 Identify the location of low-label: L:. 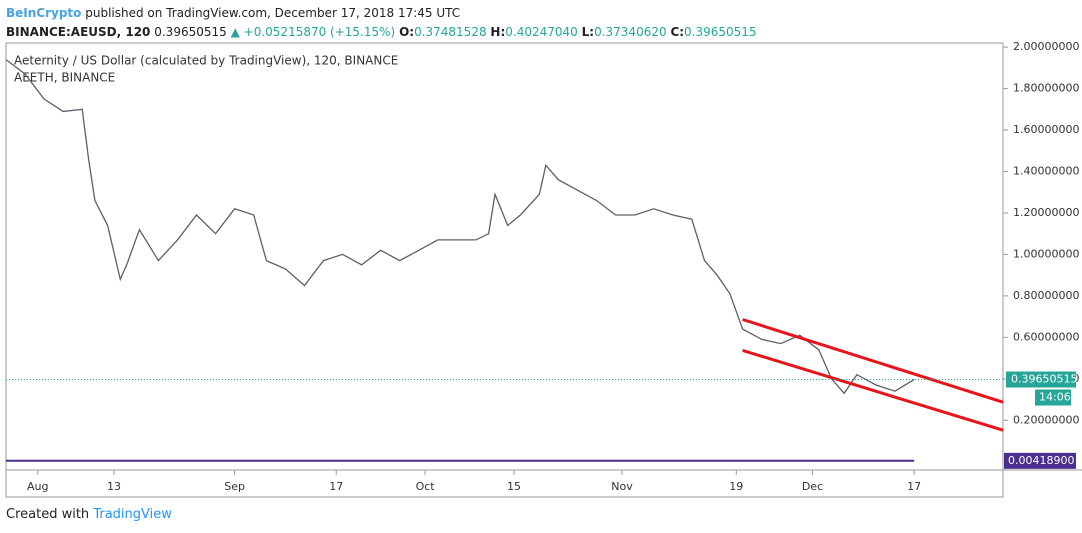
(588, 32).